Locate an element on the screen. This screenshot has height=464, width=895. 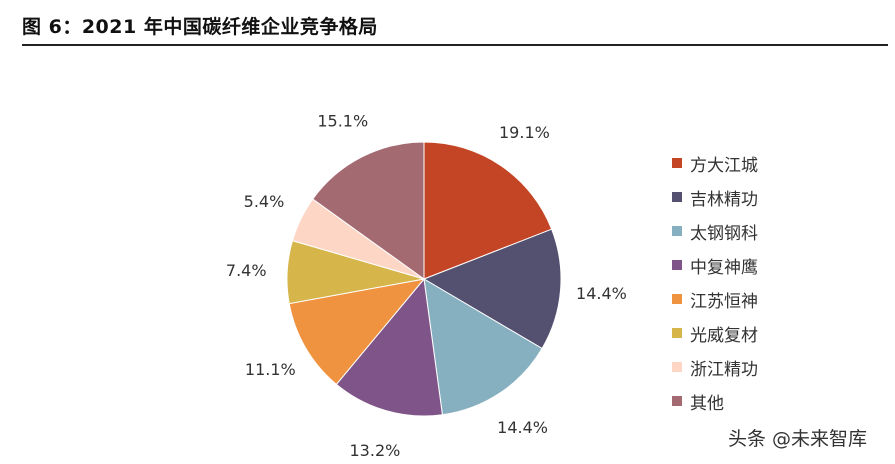
chart-title: 图 6：2021 年中国碳纤维企业竞争格局 is located at coordinates (200, 27).